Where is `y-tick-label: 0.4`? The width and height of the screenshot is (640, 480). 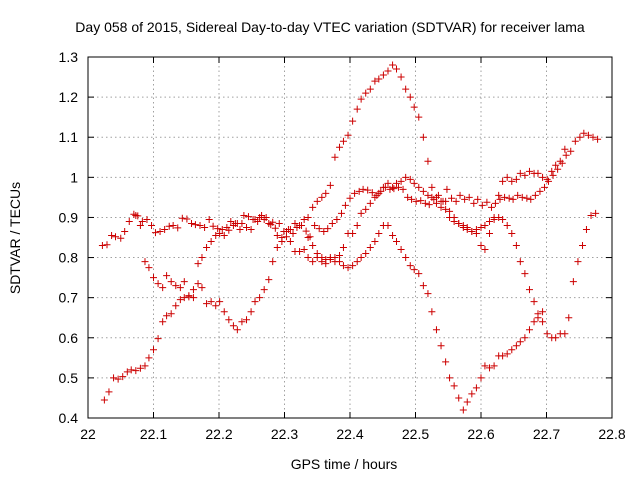 y-tick-label: 0.4 is located at coordinates (69, 418).